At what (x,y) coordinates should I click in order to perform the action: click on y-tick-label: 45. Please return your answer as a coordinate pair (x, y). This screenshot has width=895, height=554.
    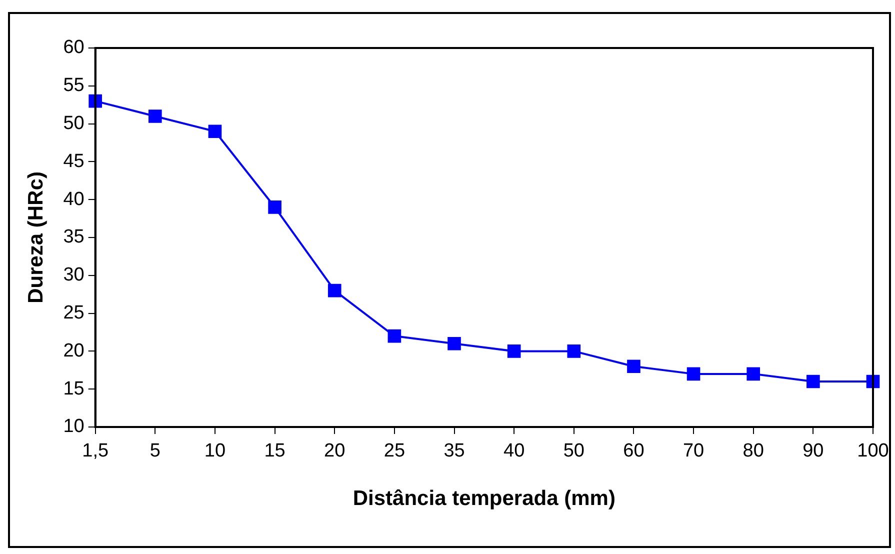
    Looking at the image, I should click on (73, 161).